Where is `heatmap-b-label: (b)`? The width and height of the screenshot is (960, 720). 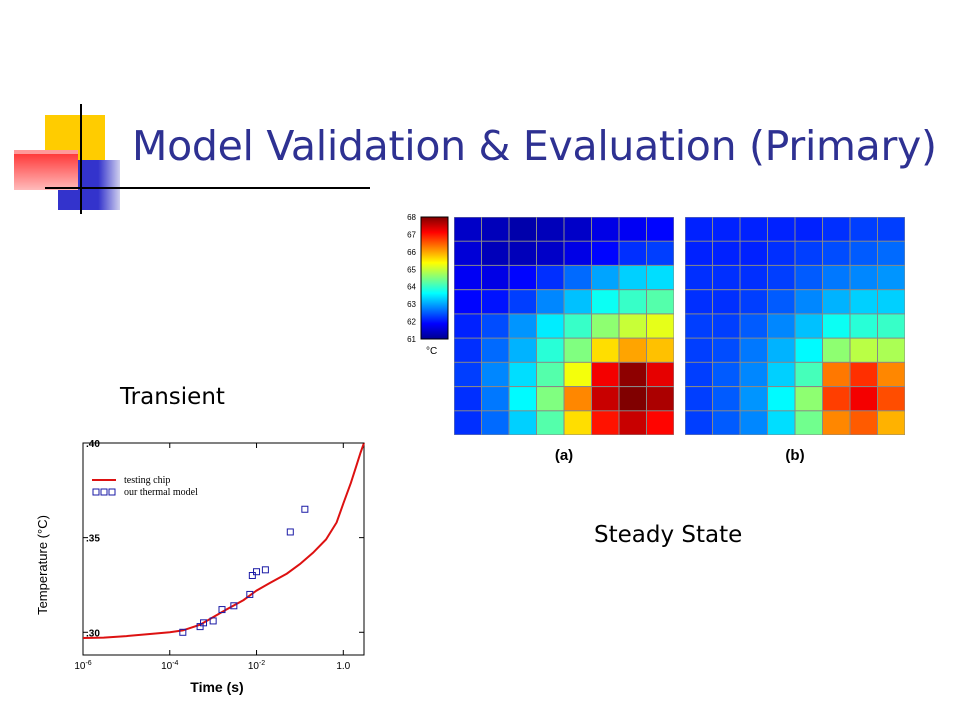
heatmap-b-label: (b) is located at coordinates (794, 455).